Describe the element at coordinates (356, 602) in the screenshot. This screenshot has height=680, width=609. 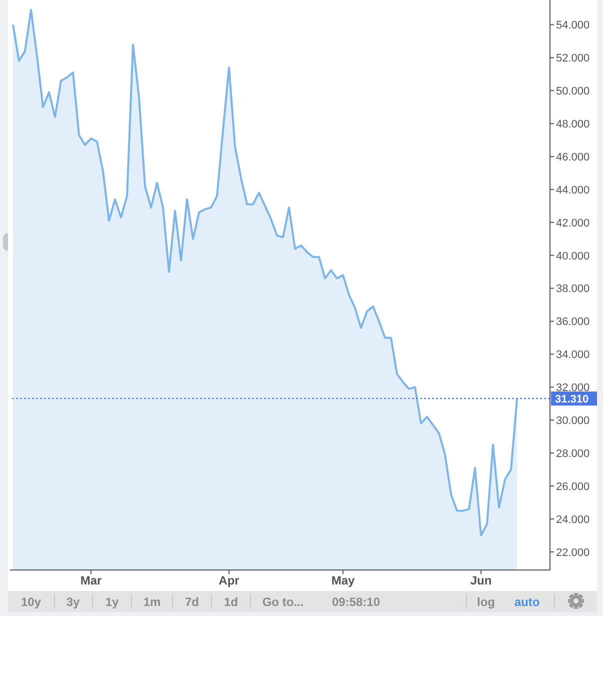
I see `text: 09:58:10` at that location.